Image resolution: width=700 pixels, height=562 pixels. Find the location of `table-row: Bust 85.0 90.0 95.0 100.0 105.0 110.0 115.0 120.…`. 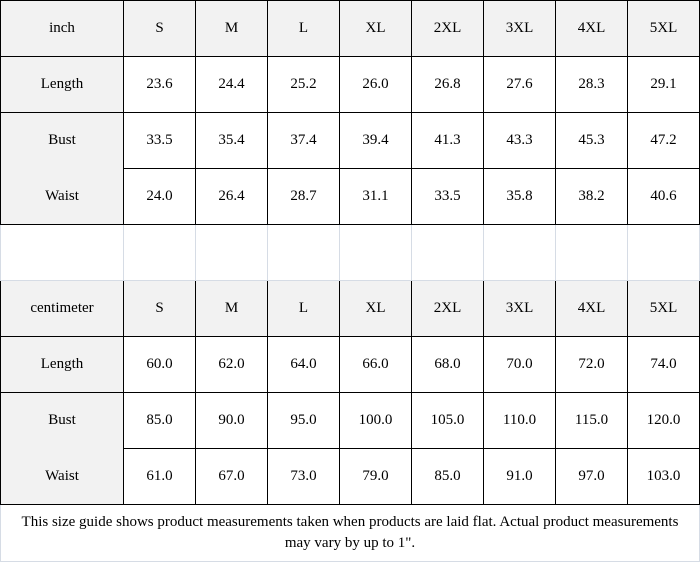

table-row: Bust 85.0 90.0 95.0 100.0 105.0 110.0 115.0 120.… is located at coordinates (350, 420).